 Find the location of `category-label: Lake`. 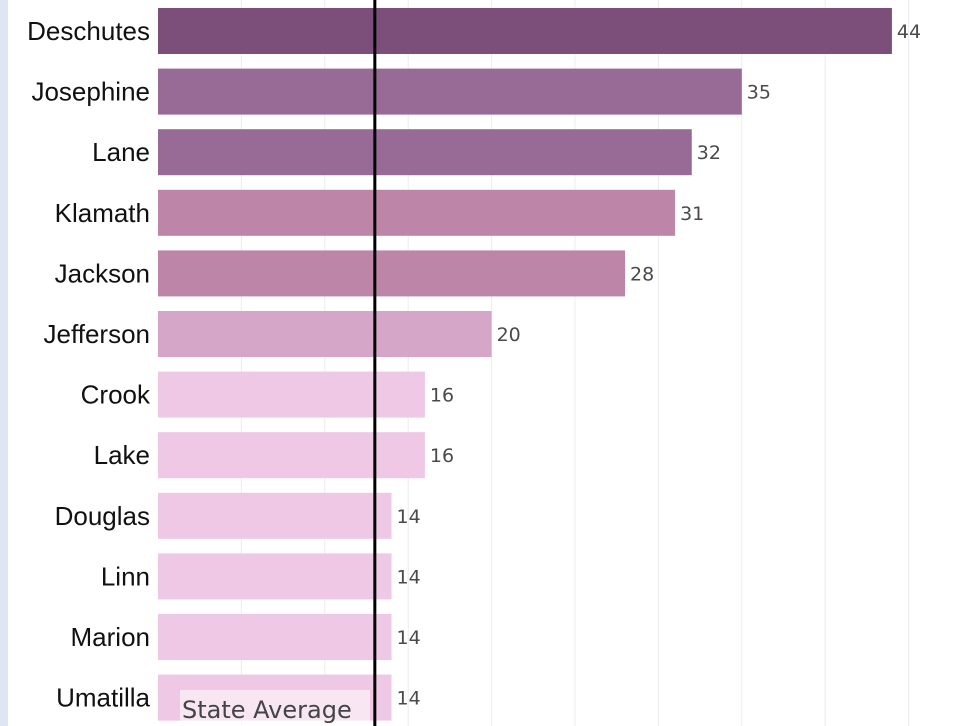

category-label: Lake is located at coordinates (122, 455).